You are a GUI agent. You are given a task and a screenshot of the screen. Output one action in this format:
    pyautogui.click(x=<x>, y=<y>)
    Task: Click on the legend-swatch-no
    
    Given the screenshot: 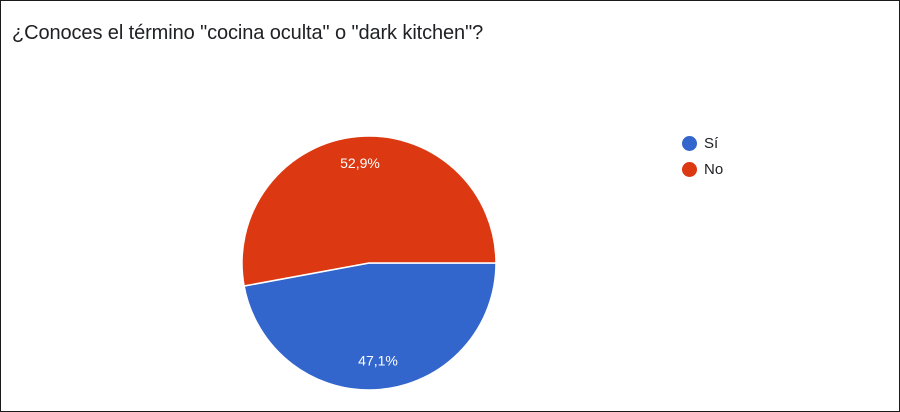 What is the action you would take?
    pyautogui.click(x=689, y=169)
    